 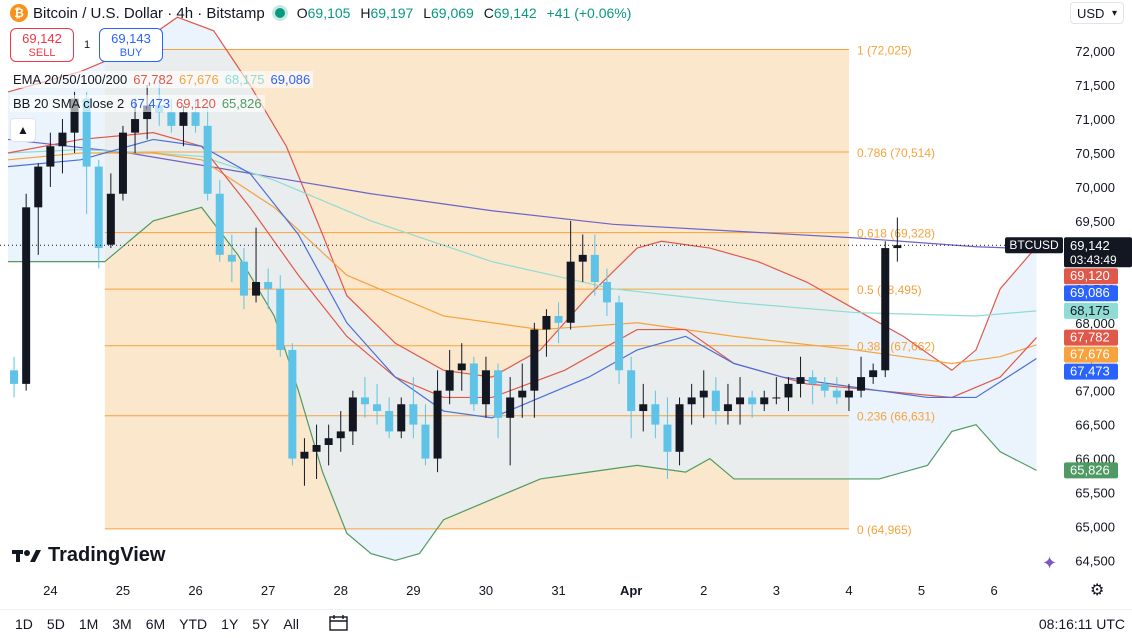 What do you see at coordinates (24, 624) in the screenshot?
I see `range-1d: 1D` at bounding box center [24, 624].